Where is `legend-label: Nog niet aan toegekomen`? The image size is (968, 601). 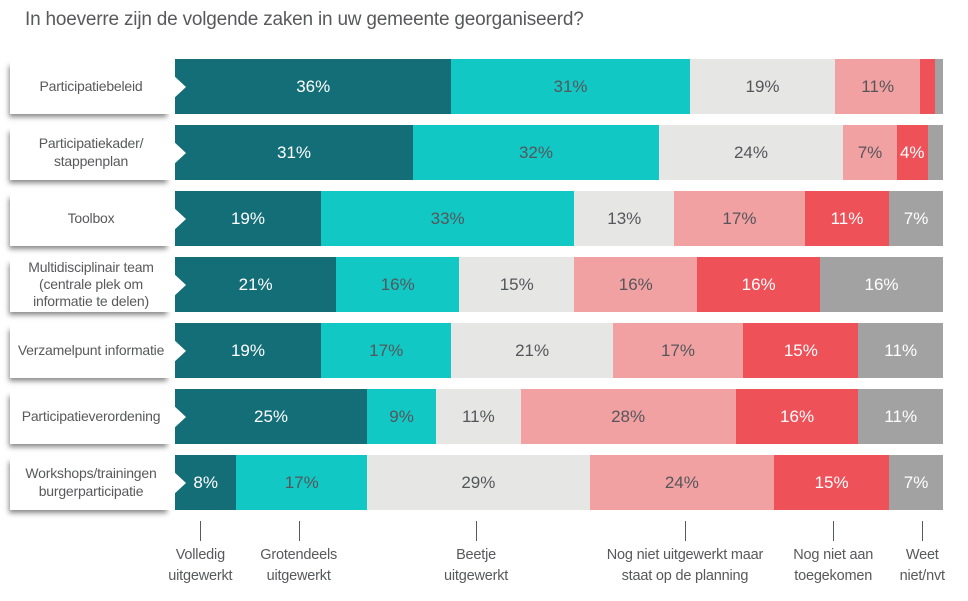 legend-label: Nog niet aan toegekomen is located at coordinates (833, 566).